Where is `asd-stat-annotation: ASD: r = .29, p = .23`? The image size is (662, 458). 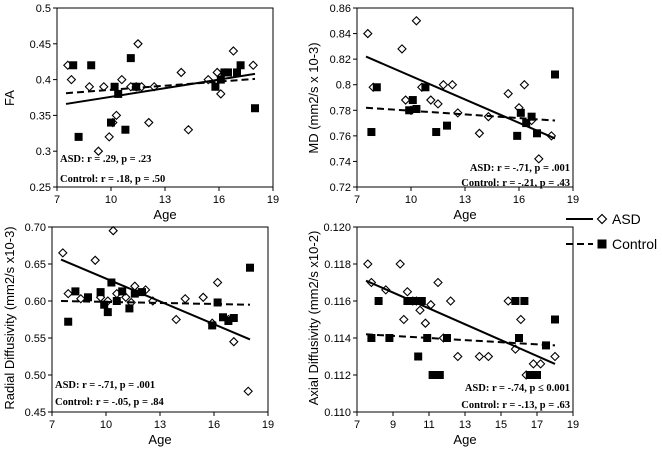
asd-stat-annotation: ASD: r = .29, p = .23 is located at coordinates (105, 159).